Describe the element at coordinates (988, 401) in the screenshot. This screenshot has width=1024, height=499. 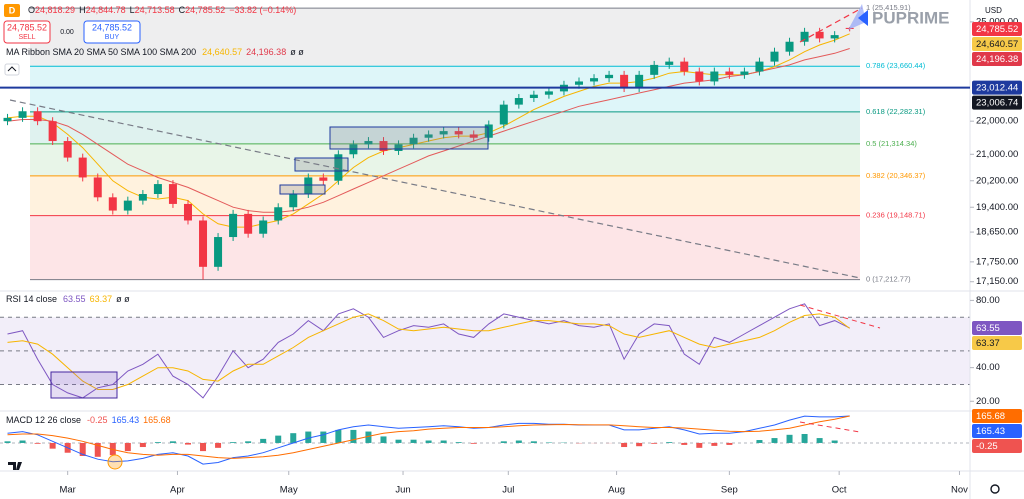
I see `y-tick-label: 20.00` at that location.